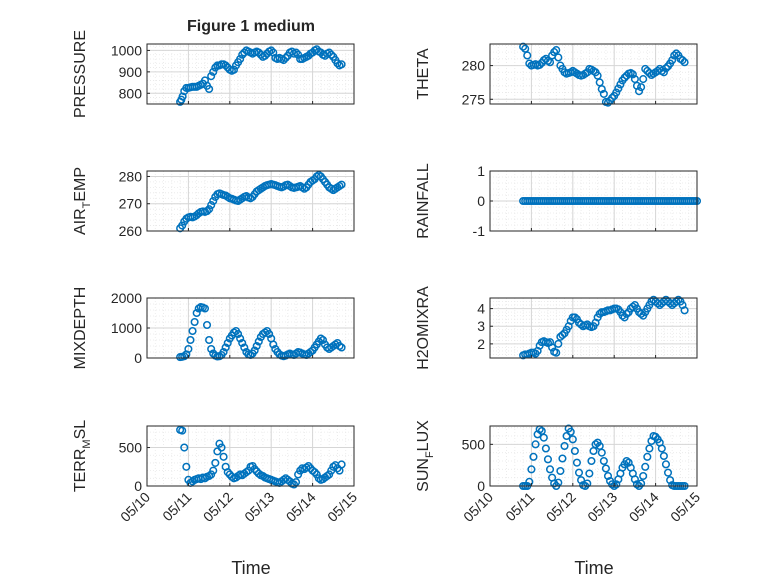 Image resolution: width=778 pixels, height=583 pixels. Describe the element at coordinates (593, 568) in the screenshot. I see `x-axis-label-right: Time` at that location.